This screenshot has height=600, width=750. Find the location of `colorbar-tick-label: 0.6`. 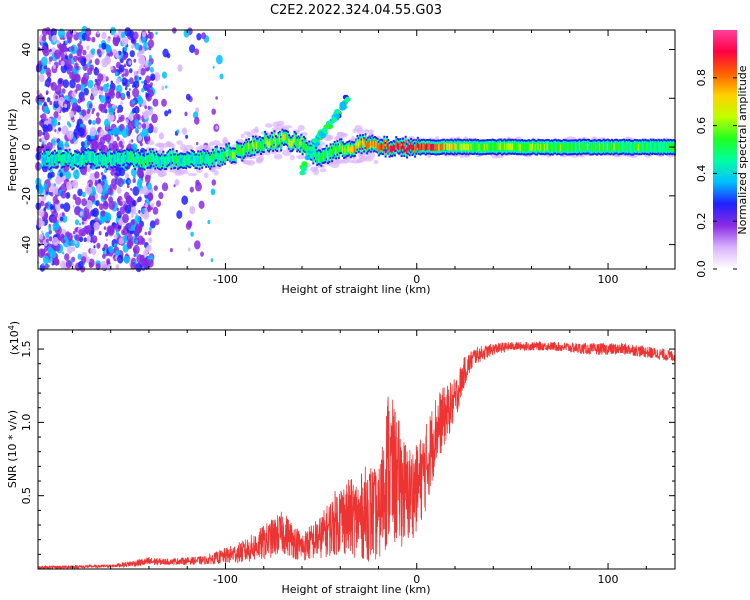

colorbar-tick-label: 0.6 is located at coordinates (701, 126).